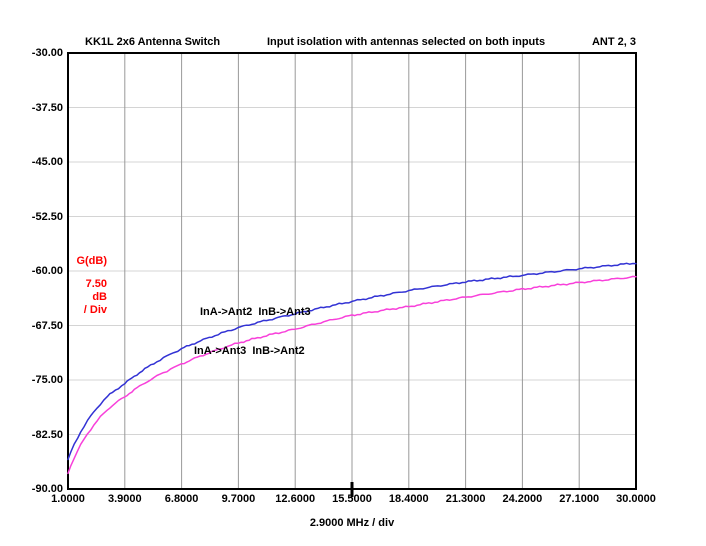 The image size is (706, 546). Describe the element at coordinates (68, 499) in the screenshot. I see `x-tick-label: 1.0000` at that location.